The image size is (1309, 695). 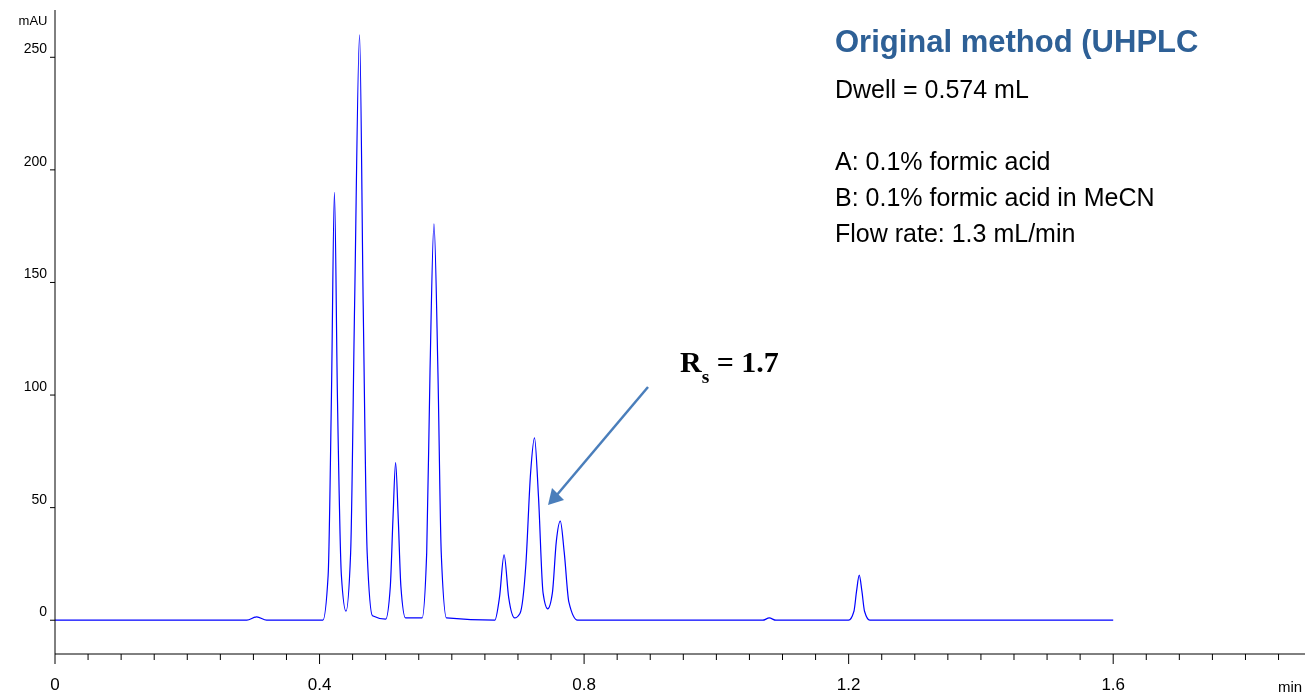 I want to click on y-tick-label: 150, so click(x=35, y=273).